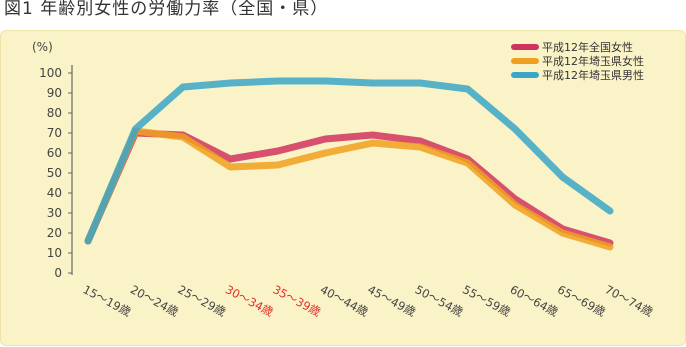 Image resolution: width=686 pixels, height=347 pixels. Describe the element at coordinates (166, 9) in the screenshot. I see `figure-caption: 図1 年齢別女性の労働力率（全国・県）` at that location.